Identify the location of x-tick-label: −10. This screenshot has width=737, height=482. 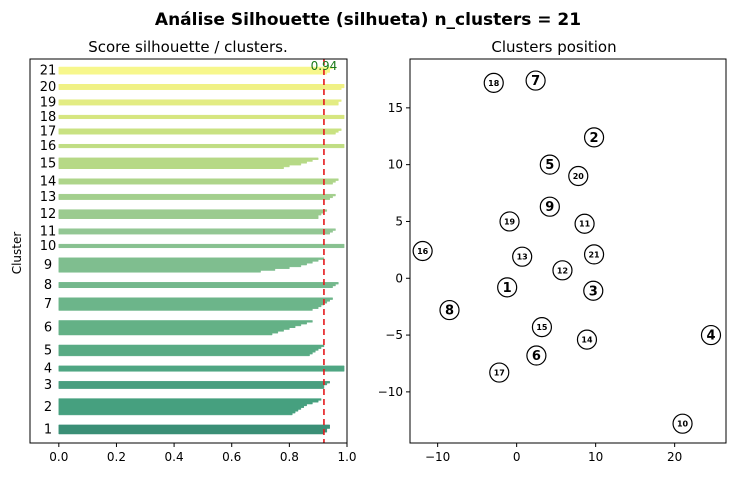
(437, 457).